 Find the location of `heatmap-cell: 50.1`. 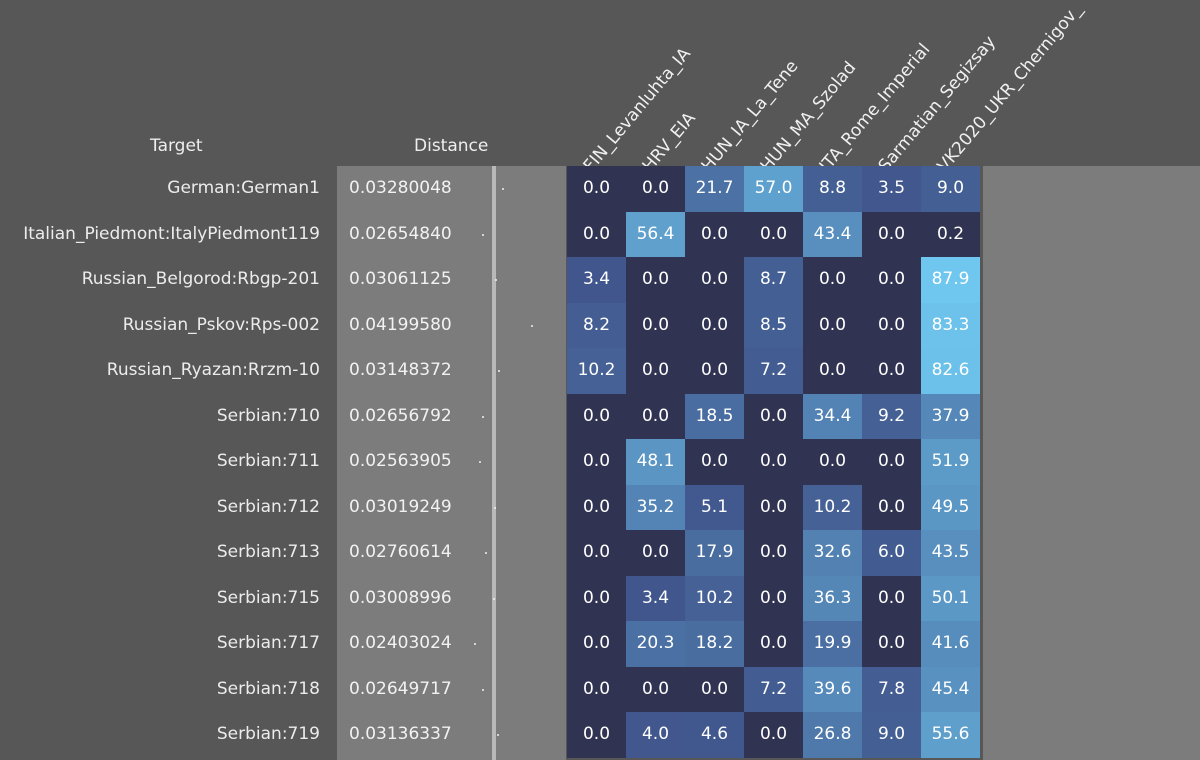

heatmap-cell: 50.1 is located at coordinates (950, 598).